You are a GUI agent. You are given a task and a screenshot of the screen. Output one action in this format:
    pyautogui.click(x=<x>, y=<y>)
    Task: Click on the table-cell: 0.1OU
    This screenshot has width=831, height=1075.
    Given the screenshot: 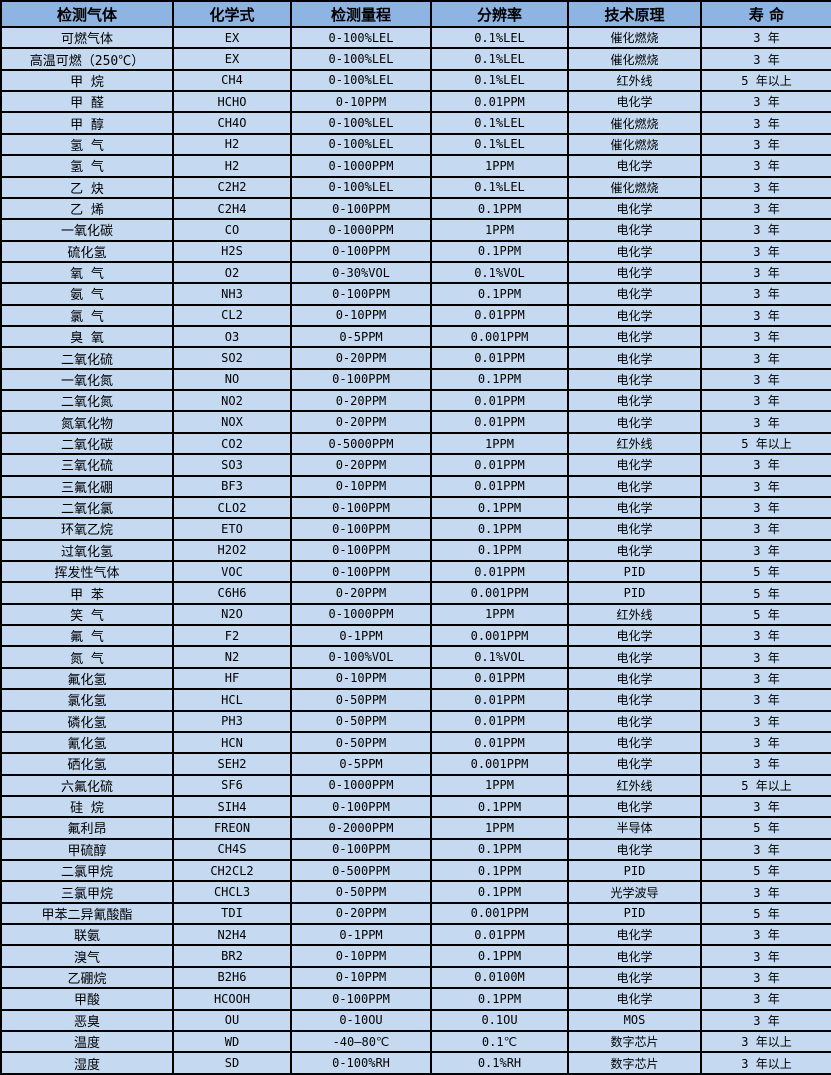 What is the action you would take?
    pyautogui.click(x=499, y=1020)
    